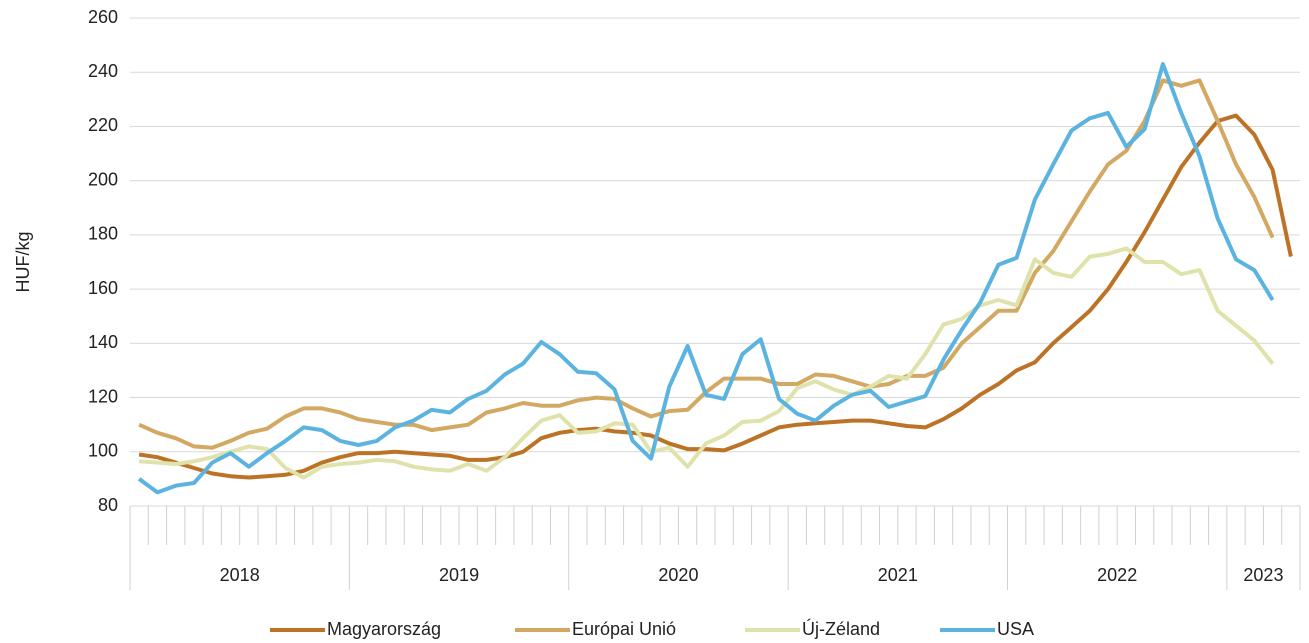  I want to click on x-tick-label: 2018, so click(240, 575).